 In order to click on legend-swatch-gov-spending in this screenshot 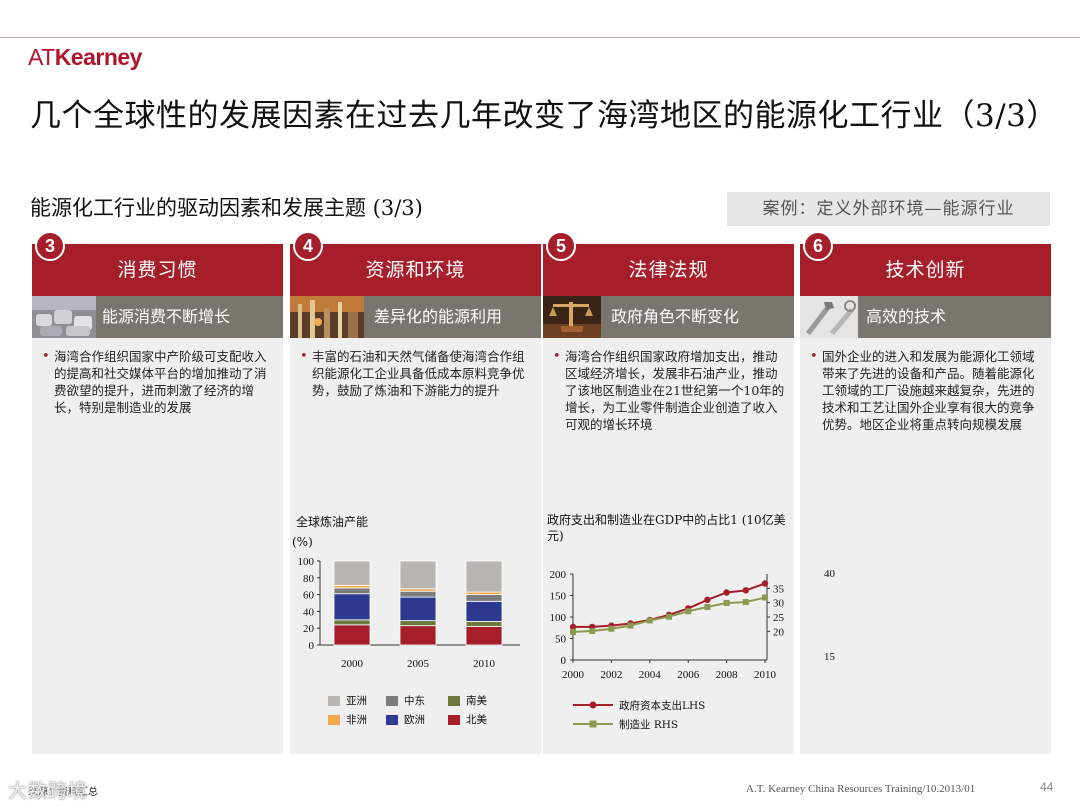, I will do `click(593, 705)`.